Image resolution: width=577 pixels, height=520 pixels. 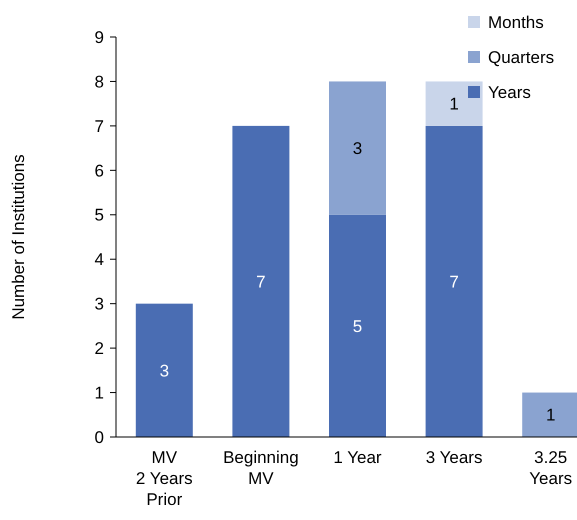 What do you see at coordinates (99, 260) in the screenshot?
I see `y-tick-label: 4` at bounding box center [99, 260].